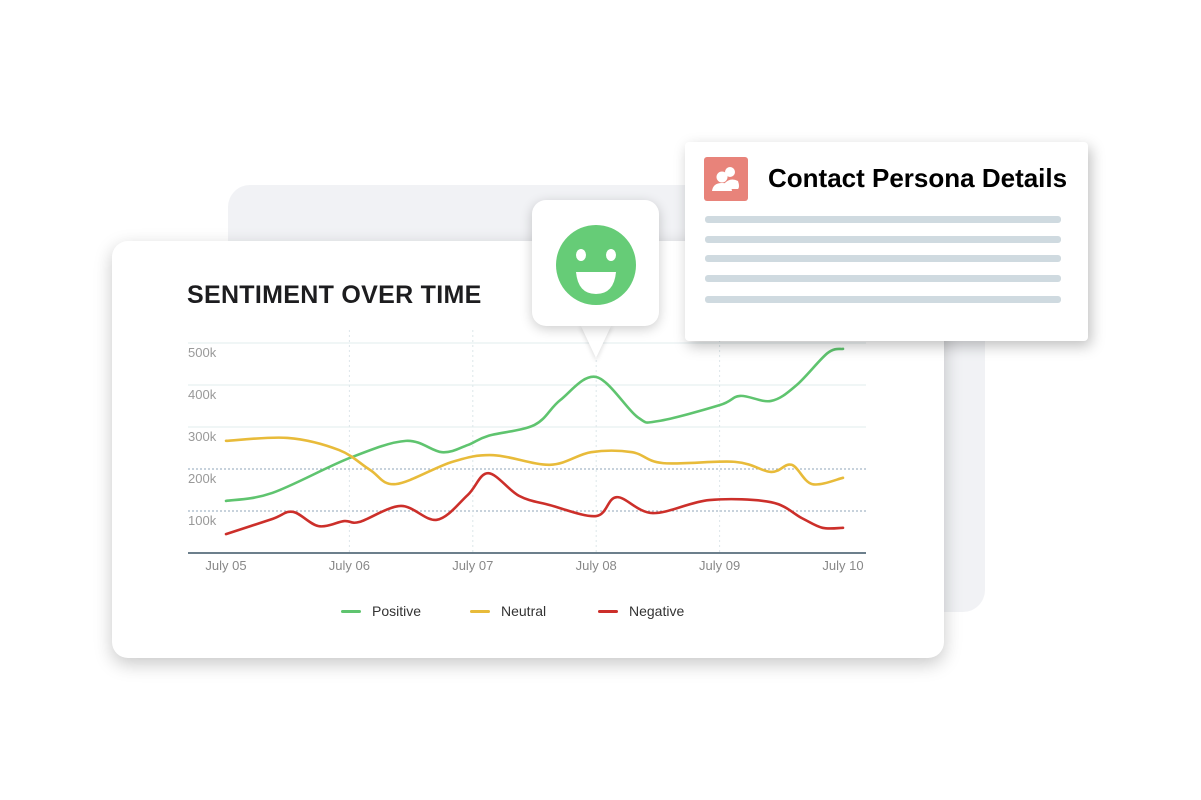 This screenshot has height=800, width=1201. What do you see at coordinates (534, 503) in the screenshot?
I see `series-line-negative` at bounding box center [534, 503].